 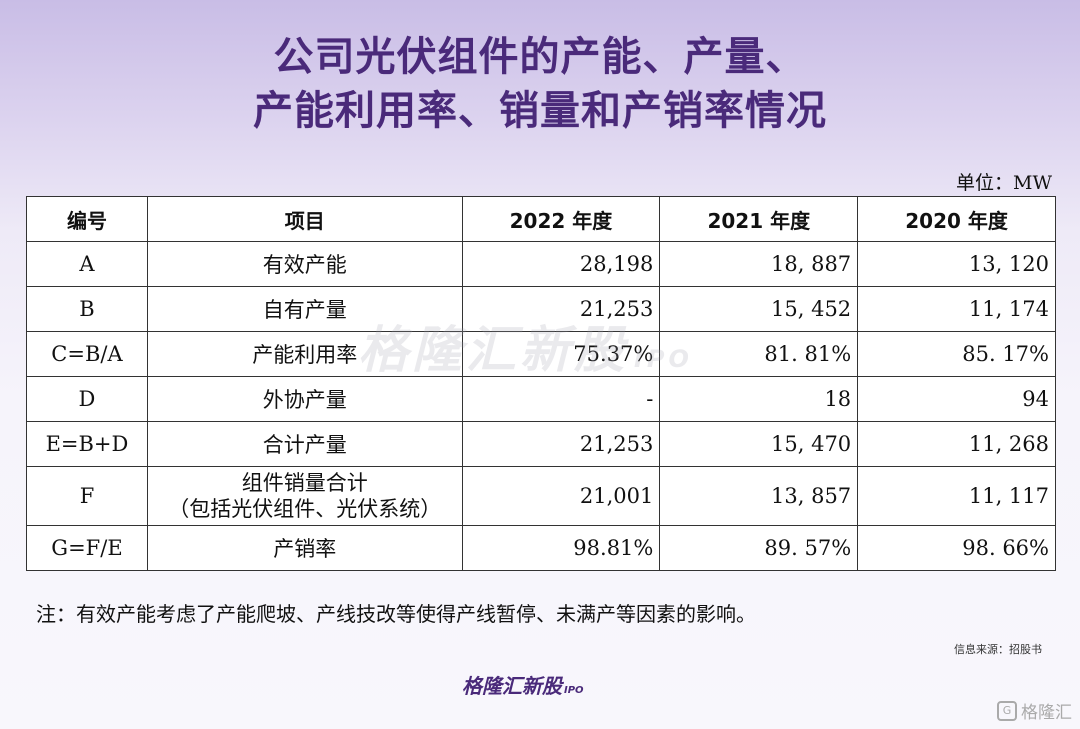 I want to click on header-2020: 2020 年度, so click(x=956, y=219).